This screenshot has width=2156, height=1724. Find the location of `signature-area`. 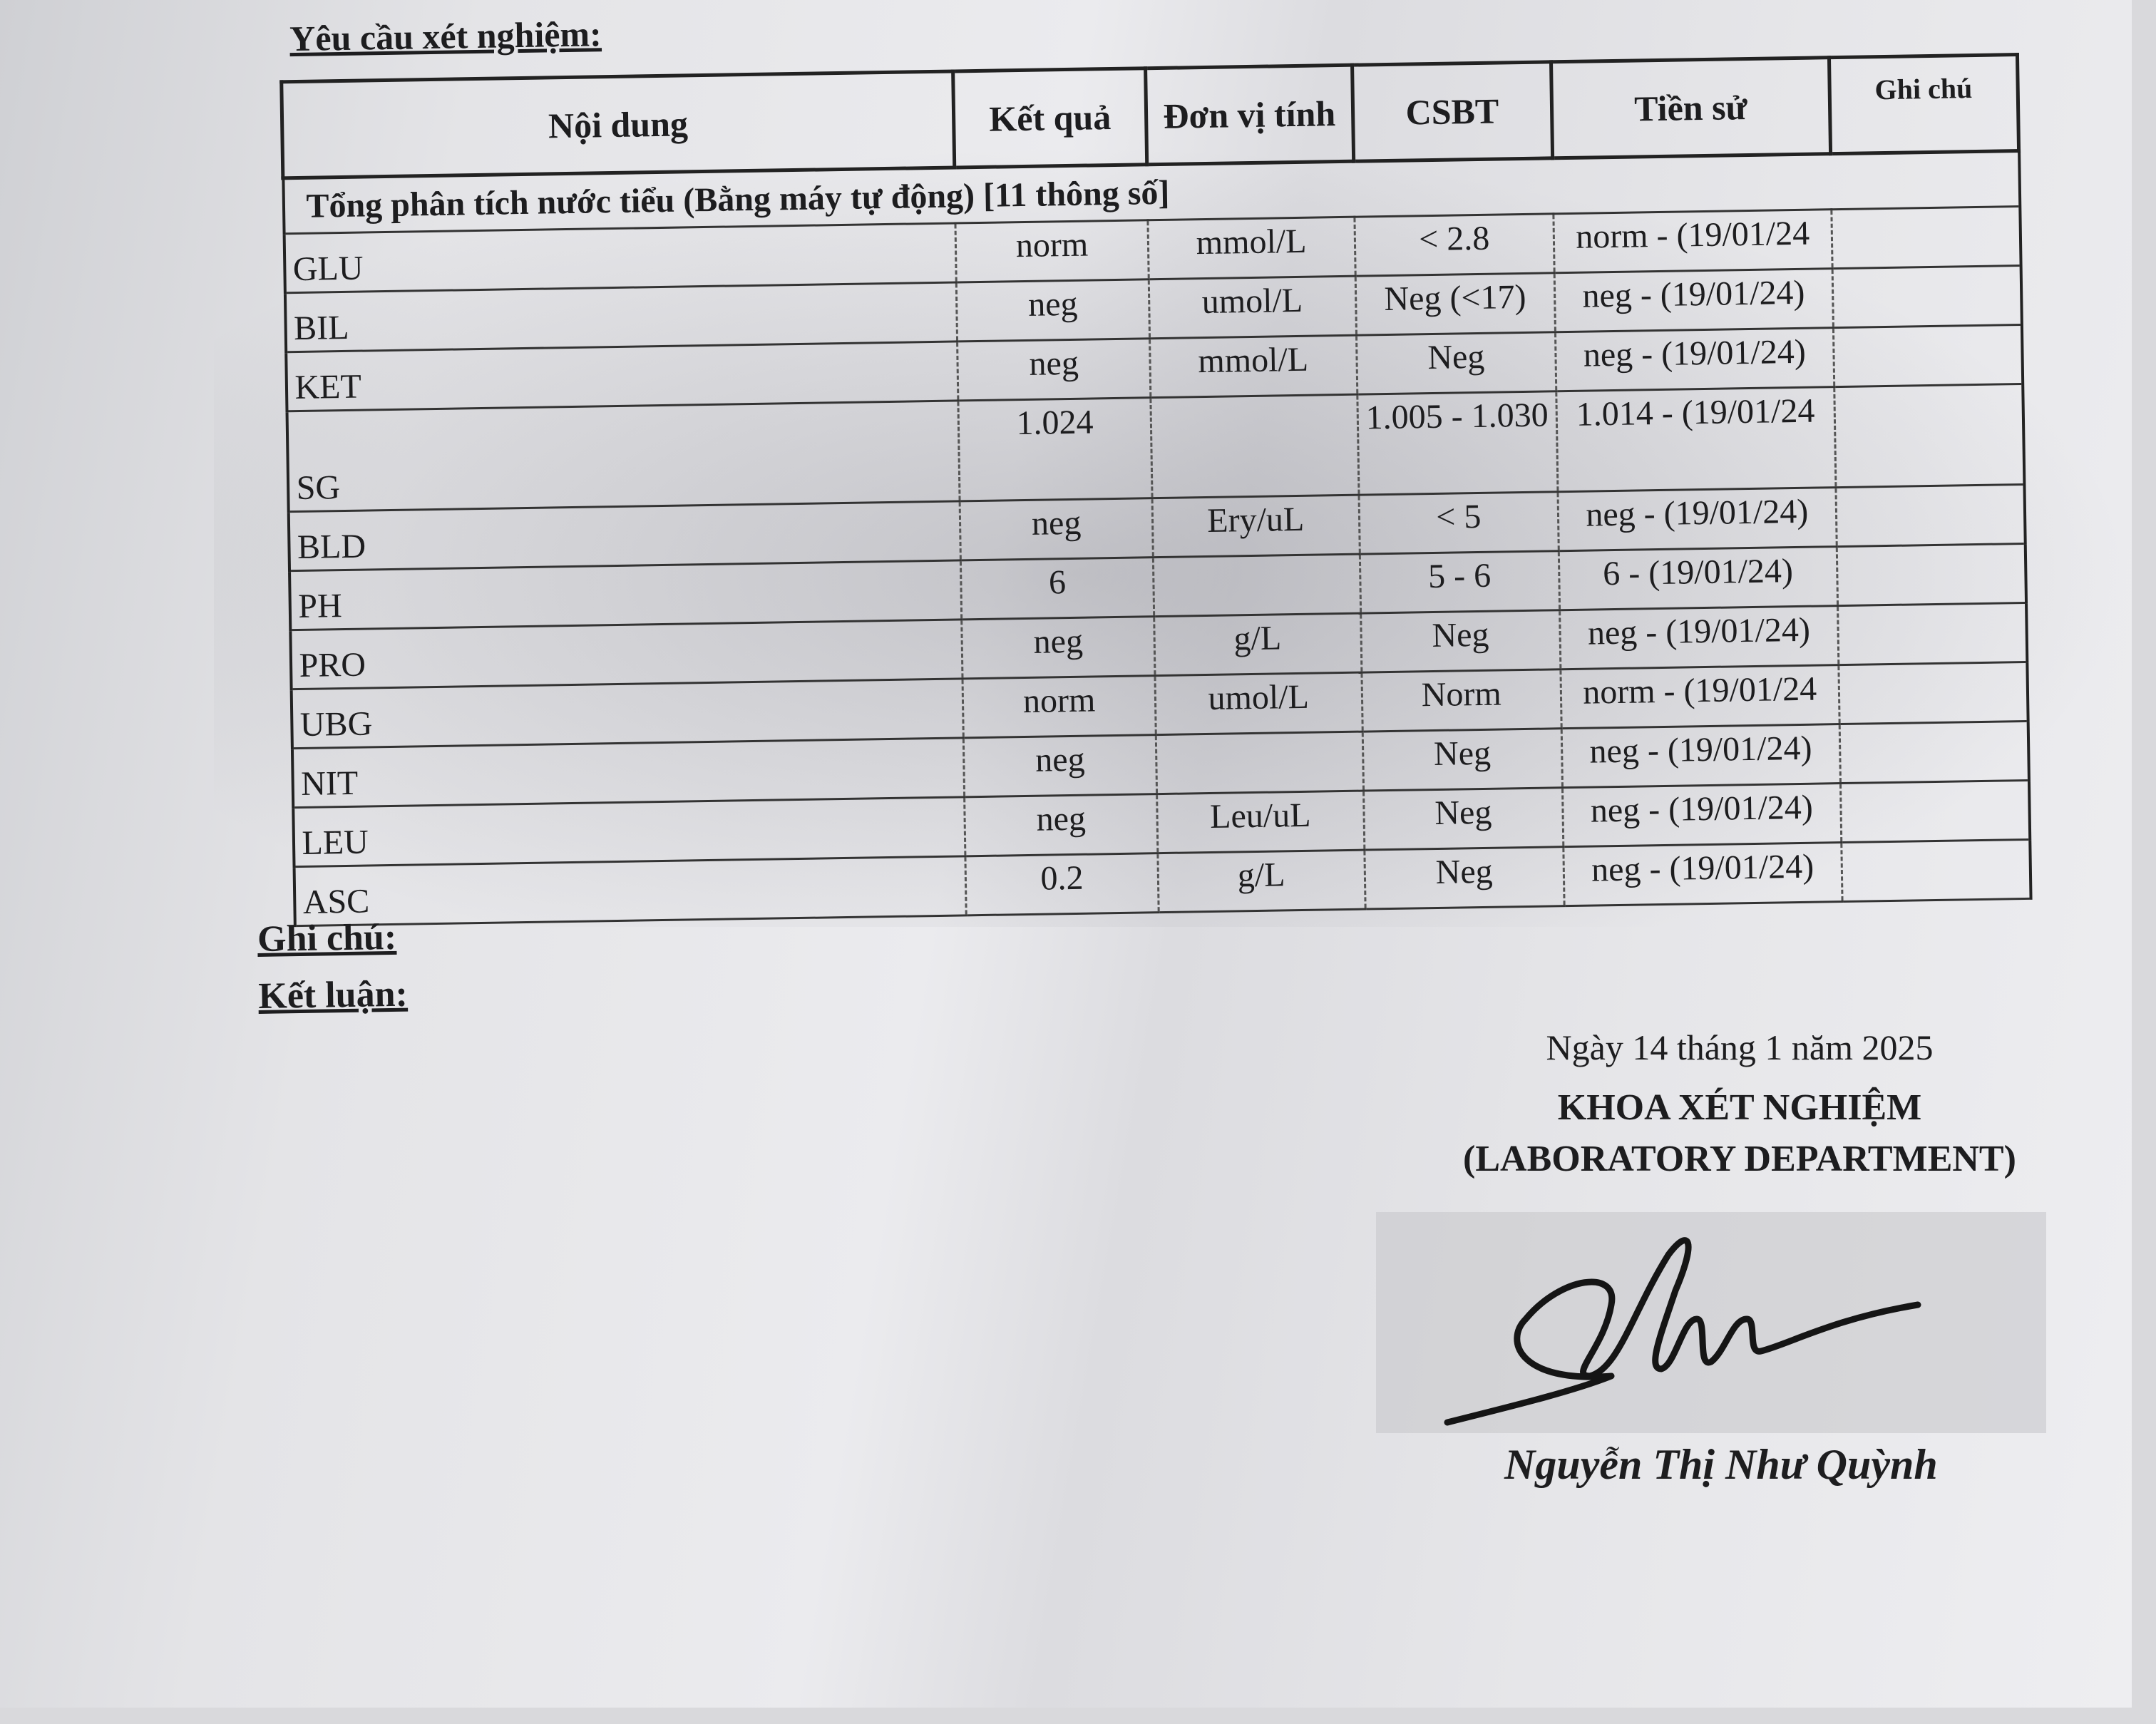

signature-area is located at coordinates (1711, 1322).